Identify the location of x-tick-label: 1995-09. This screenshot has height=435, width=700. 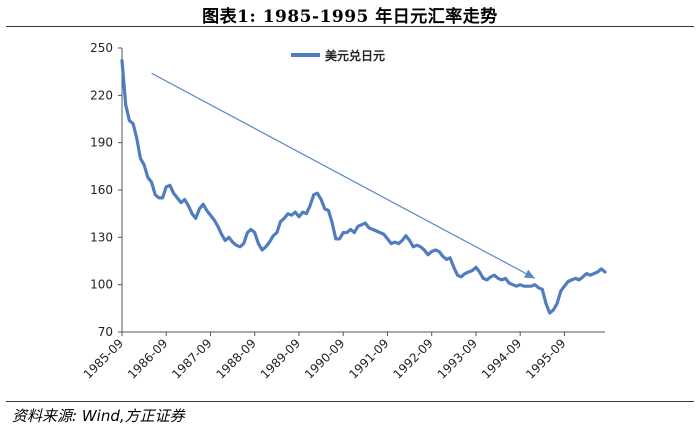
(545, 358).